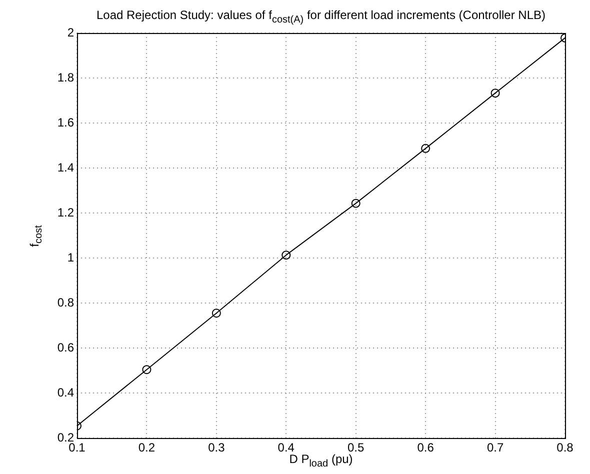 This screenshot has height=474, width=590. What do you see at coordinates (70, 257) in the screenshot?
I see `y-tick-label: 1` at bounding box center [70, 257].